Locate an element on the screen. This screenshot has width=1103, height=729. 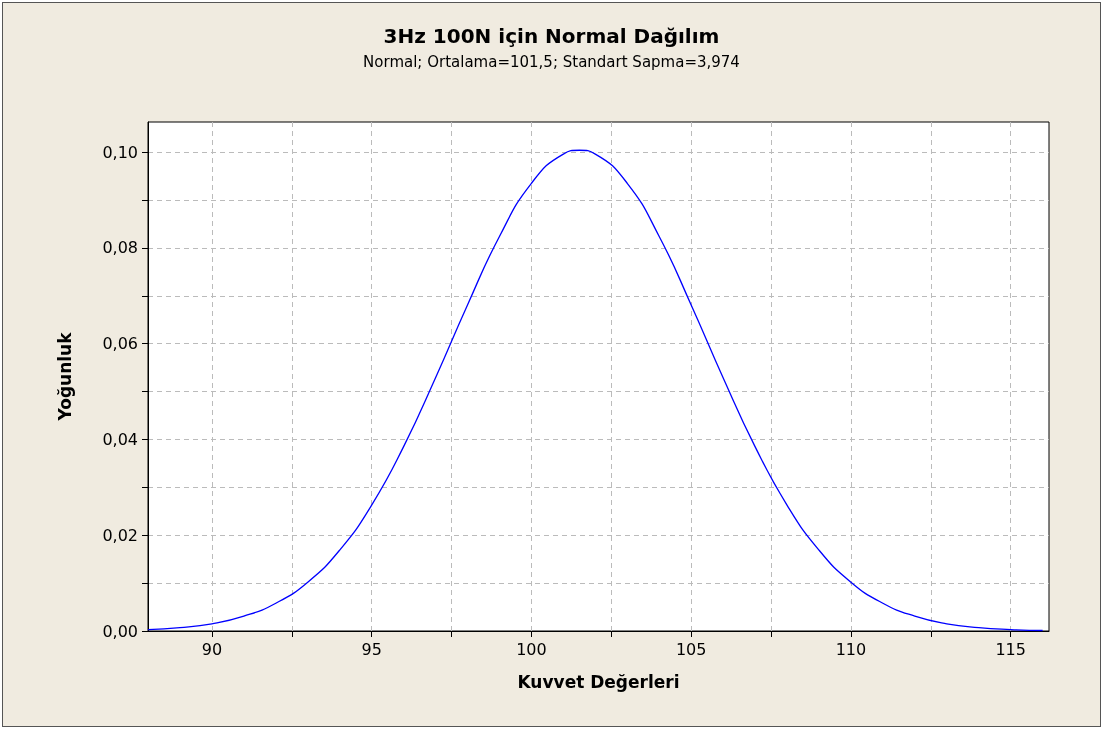
x-tick-label: 90 is located at coordinates (212, 649).